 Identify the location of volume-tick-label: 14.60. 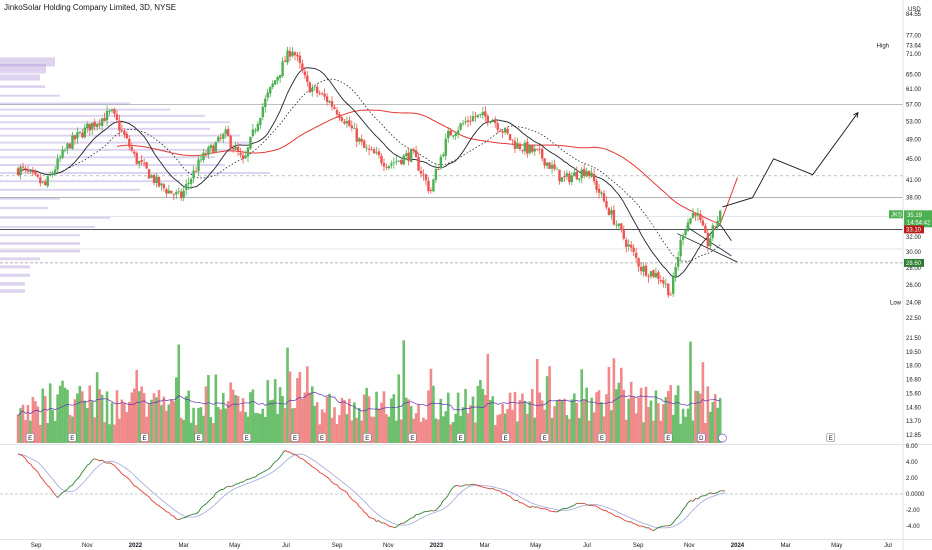
(914, 408).